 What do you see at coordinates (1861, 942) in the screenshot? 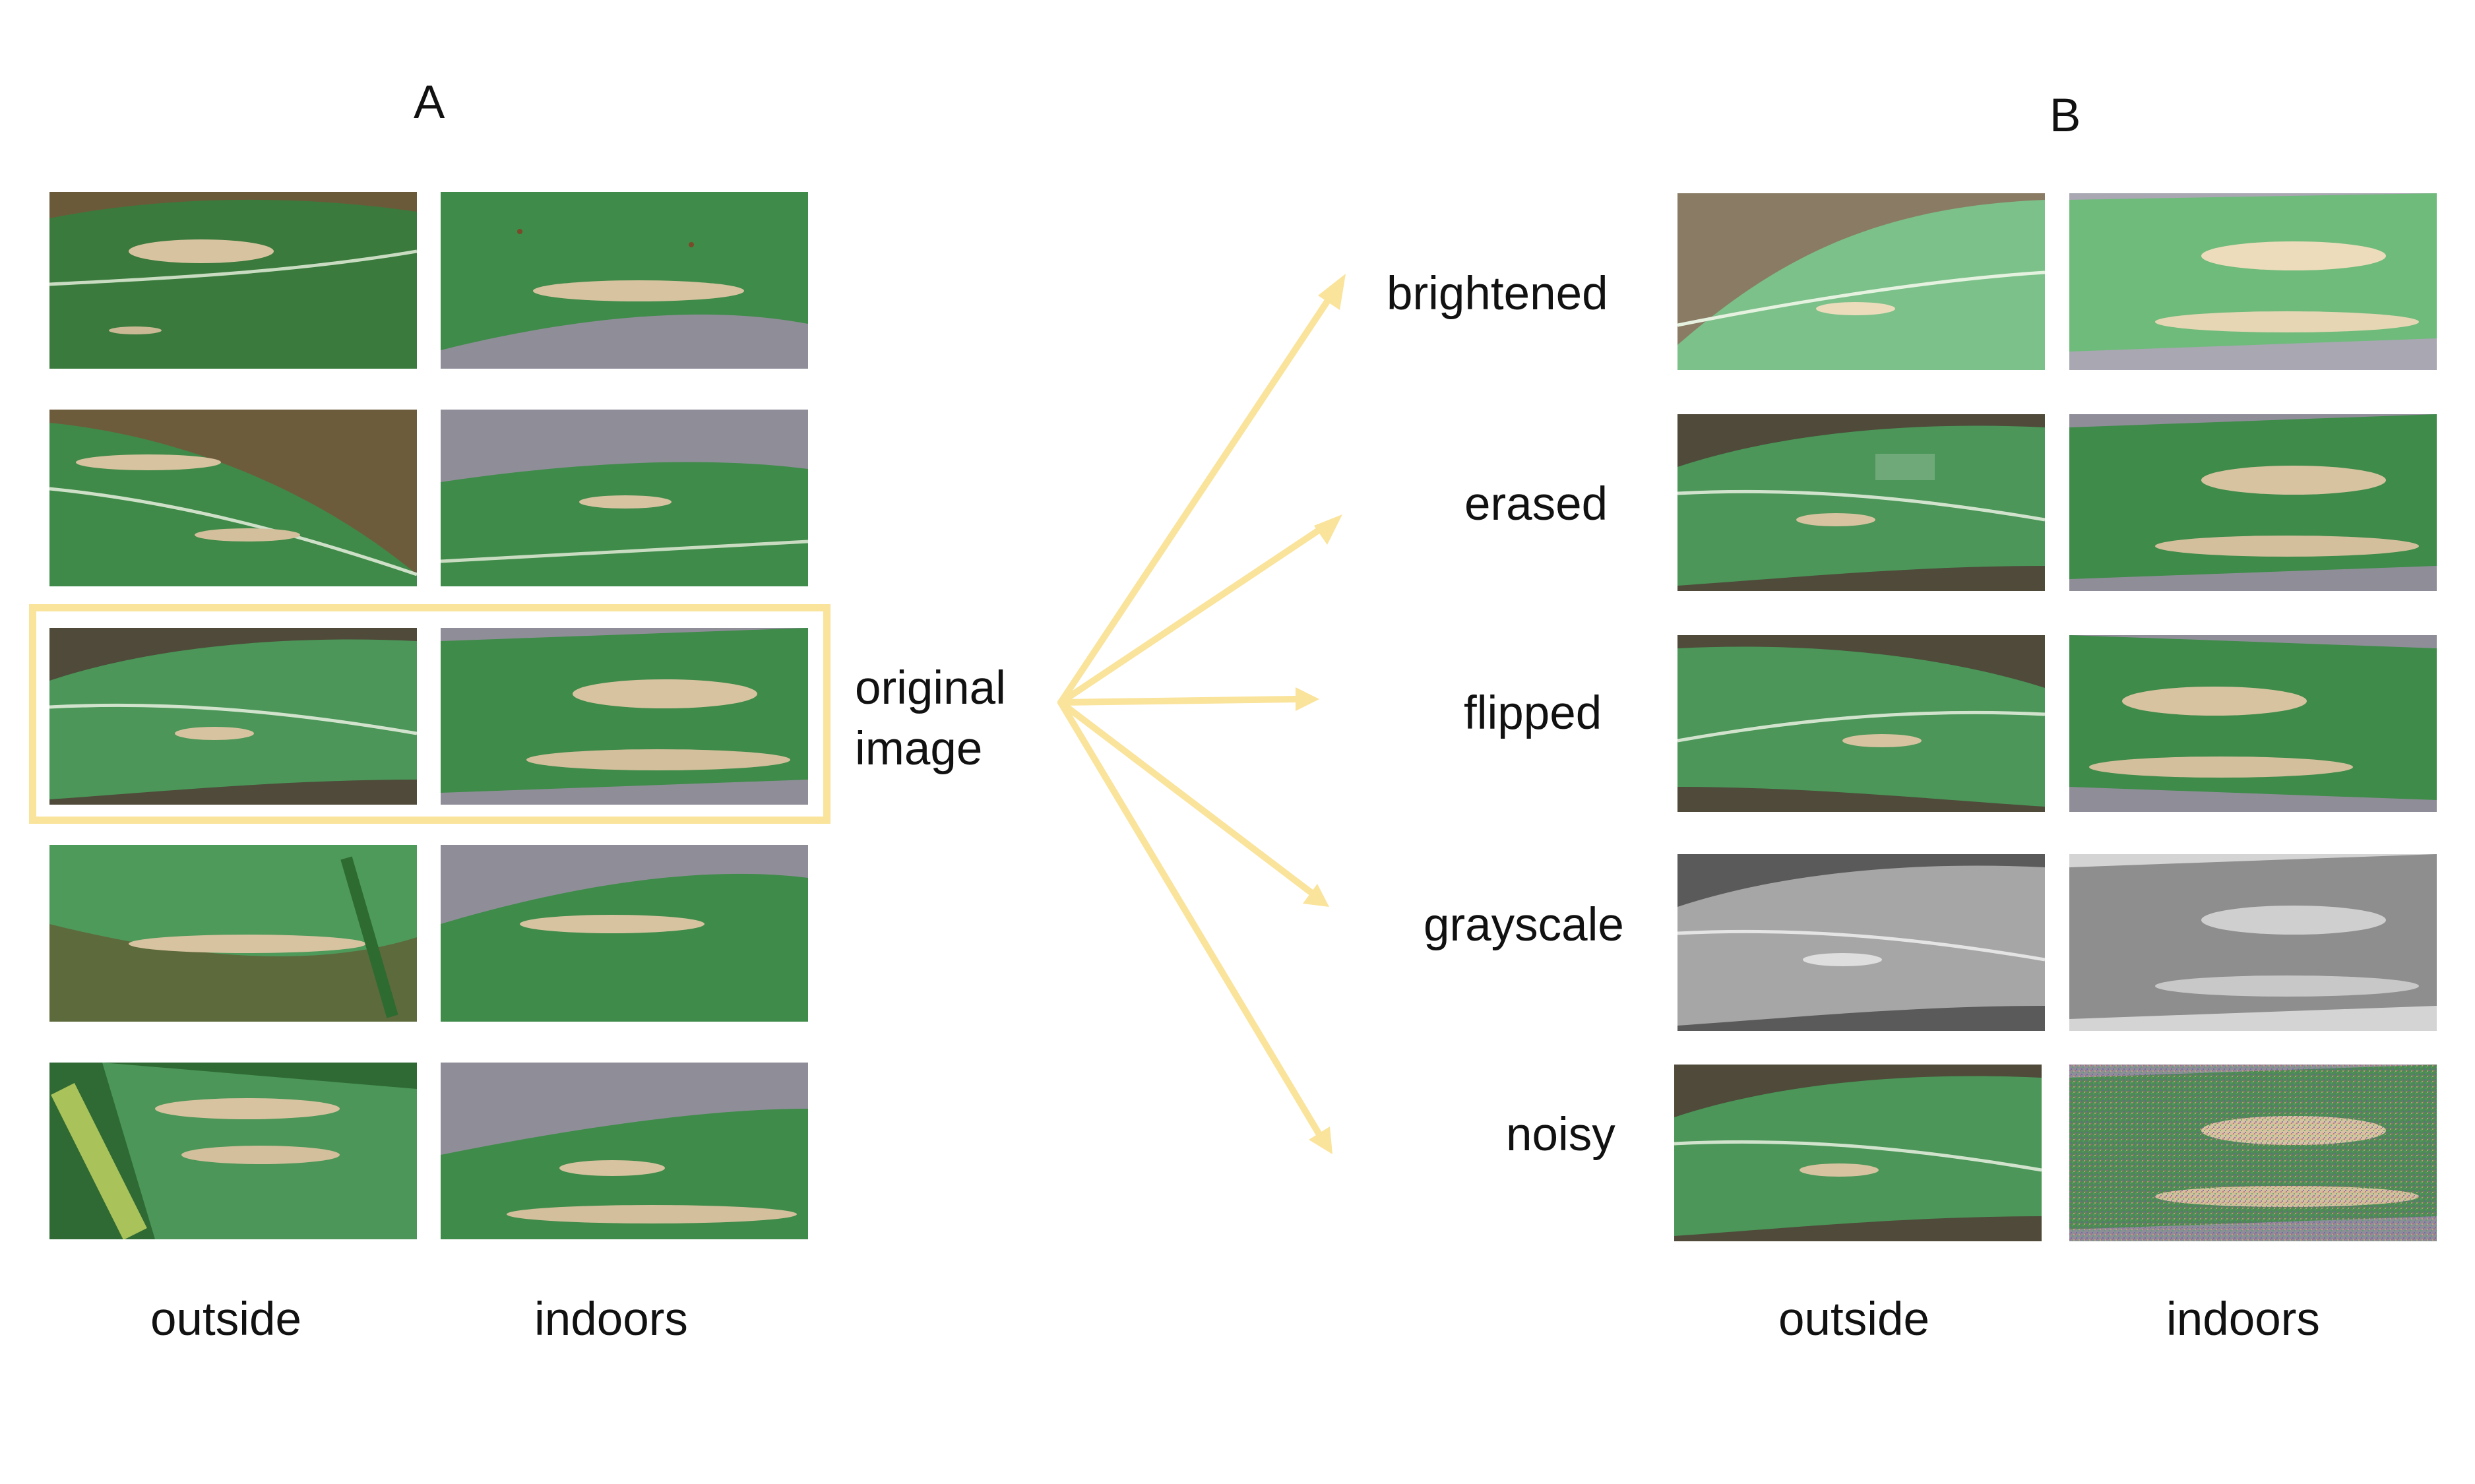
I see `grayscale-outside-image` at bounding box center [1861, 942].